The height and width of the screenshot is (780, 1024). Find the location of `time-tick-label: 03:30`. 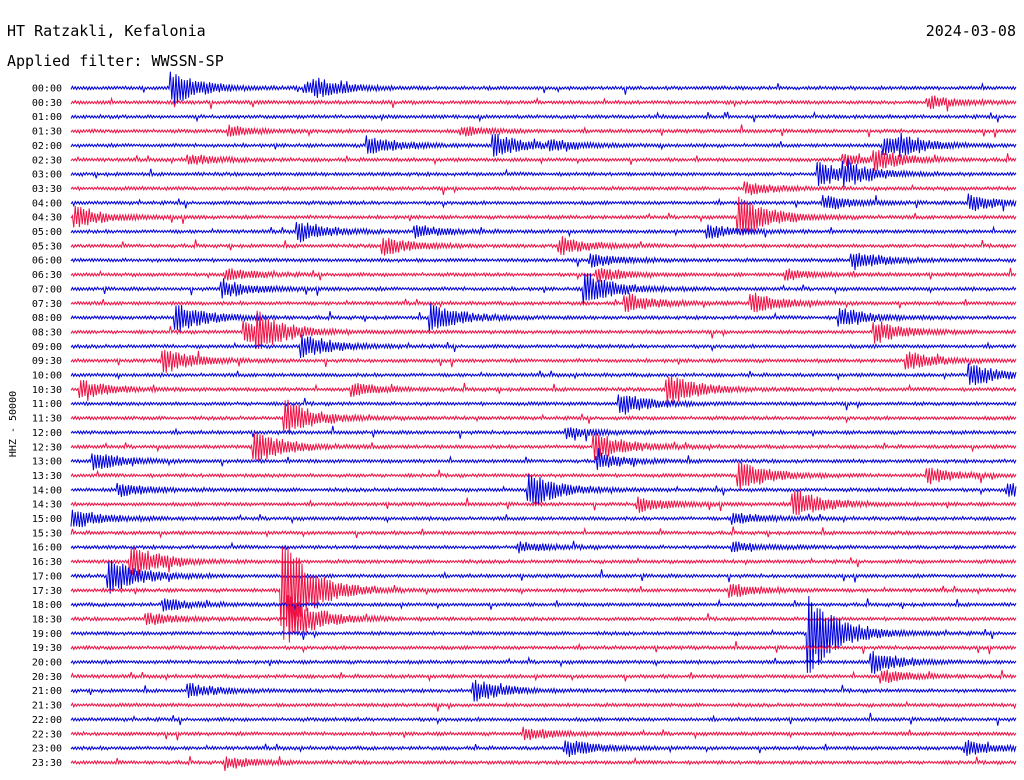

time-tick-label: 03:30 is located at coordinates (47, 189).